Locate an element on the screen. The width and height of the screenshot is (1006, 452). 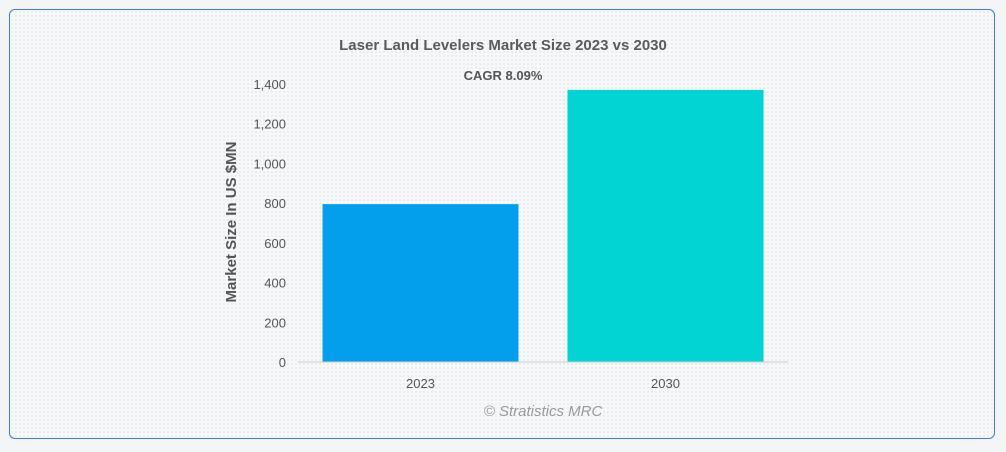
y-tick-label: 600 is located at coordinates (275, 243).